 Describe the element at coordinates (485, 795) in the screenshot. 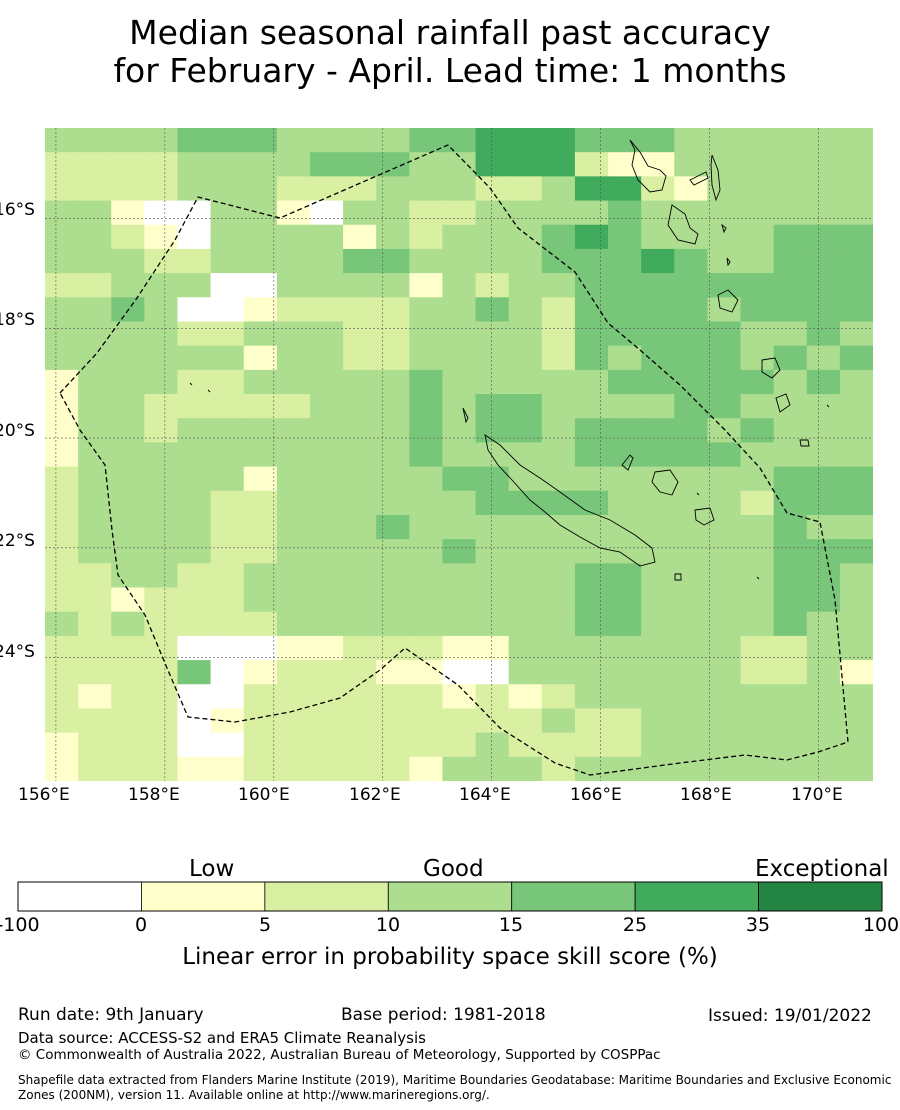

I see `lon-tick-164: 164°E` at that location.